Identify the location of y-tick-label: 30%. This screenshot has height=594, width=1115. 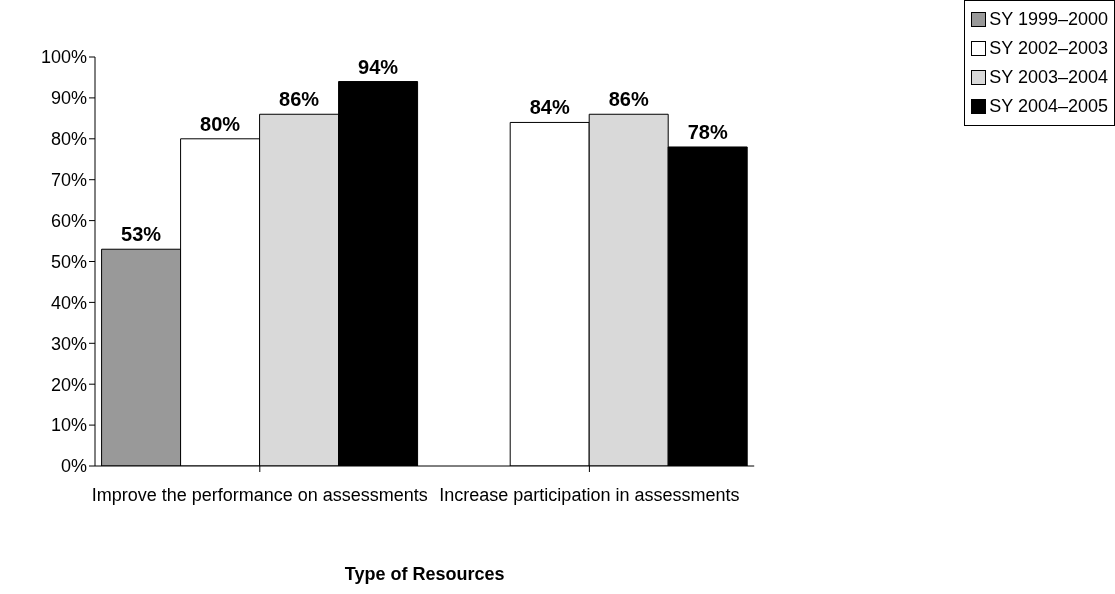
(68, 343).